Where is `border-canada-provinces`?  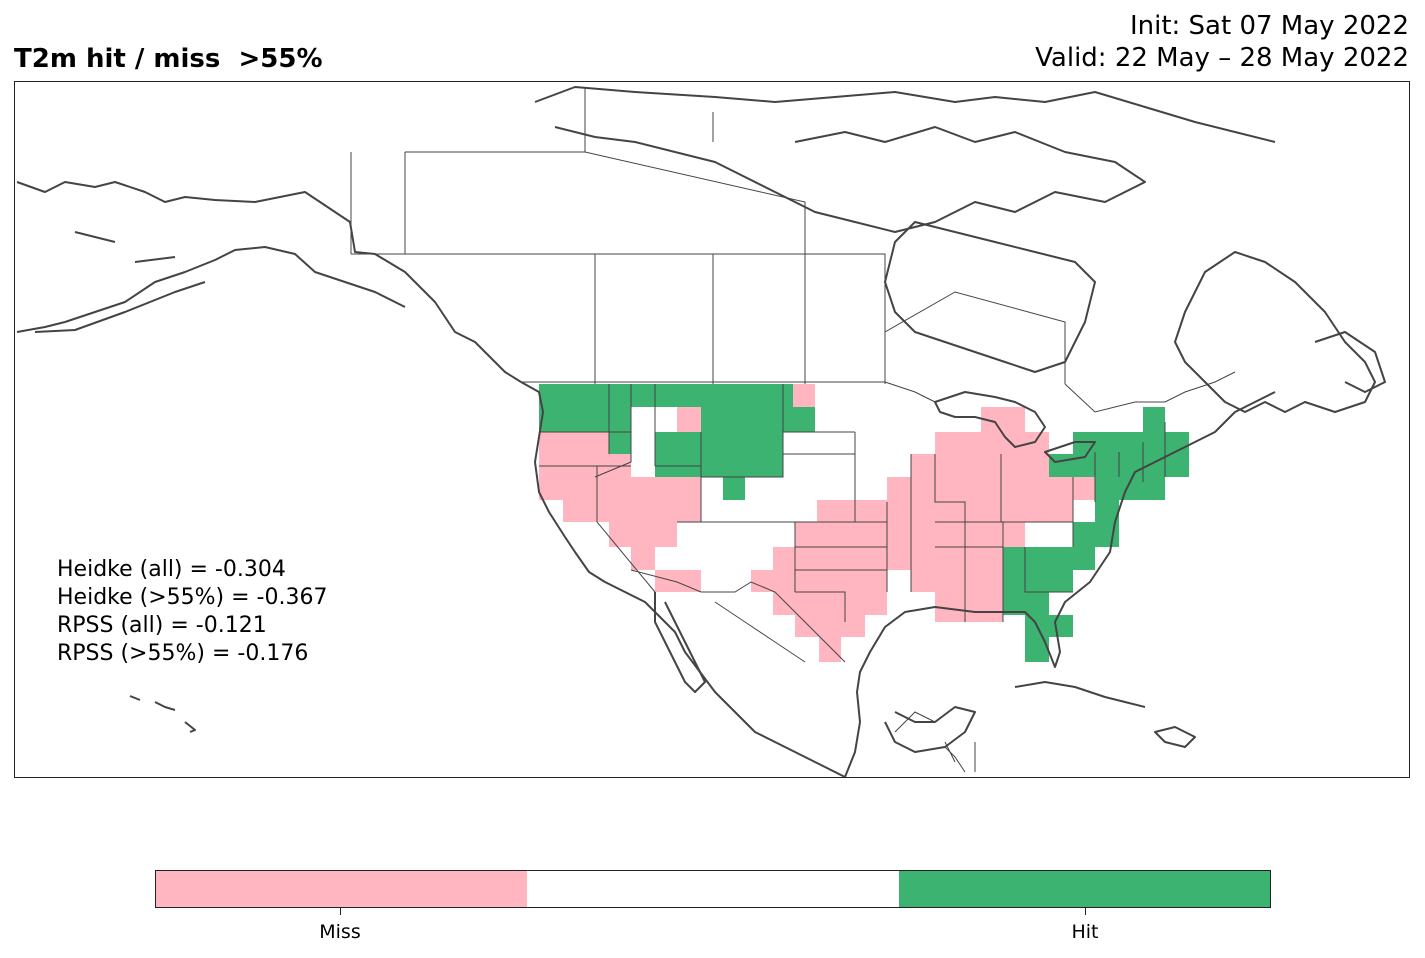
border-canada-provinces is located at coordinates (708, 318).